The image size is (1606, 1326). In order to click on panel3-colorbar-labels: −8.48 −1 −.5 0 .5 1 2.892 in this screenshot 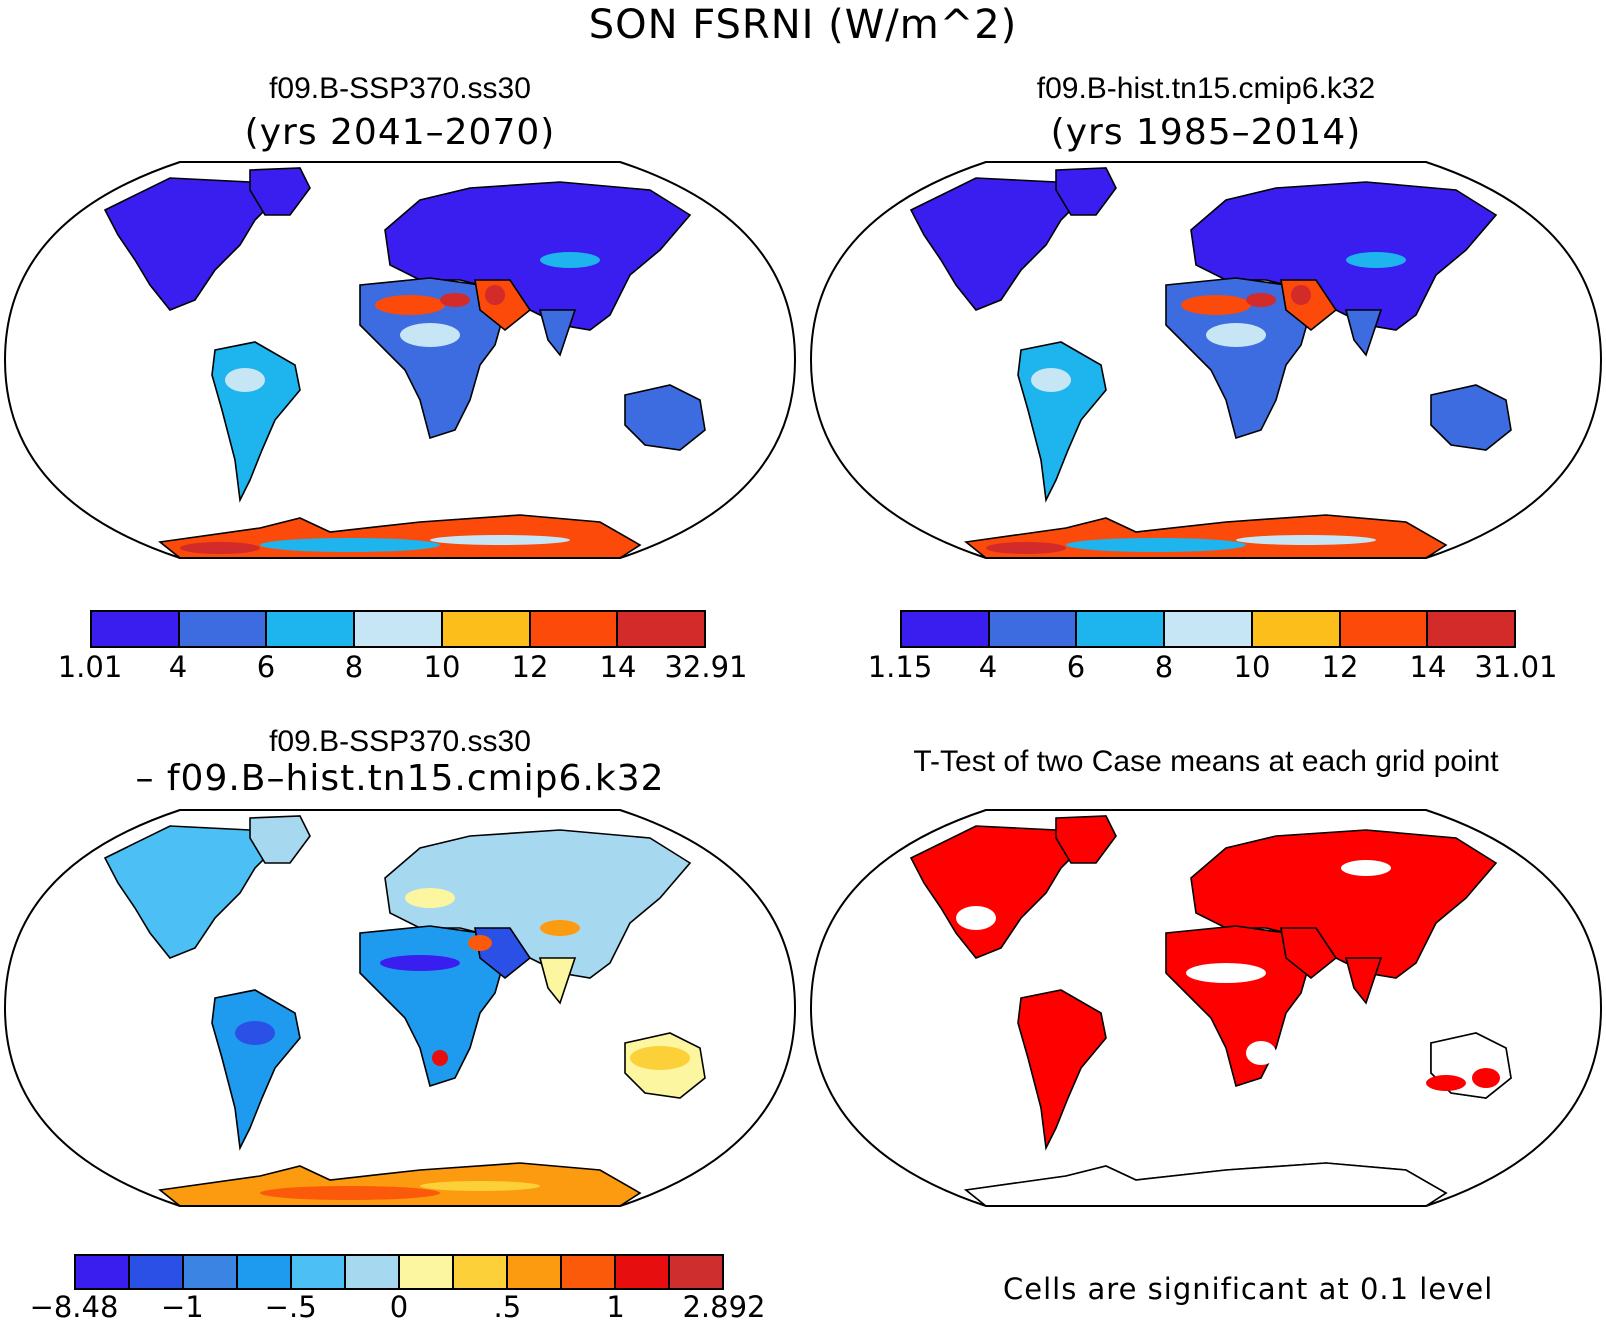, I will do `click(398, 1308)`.